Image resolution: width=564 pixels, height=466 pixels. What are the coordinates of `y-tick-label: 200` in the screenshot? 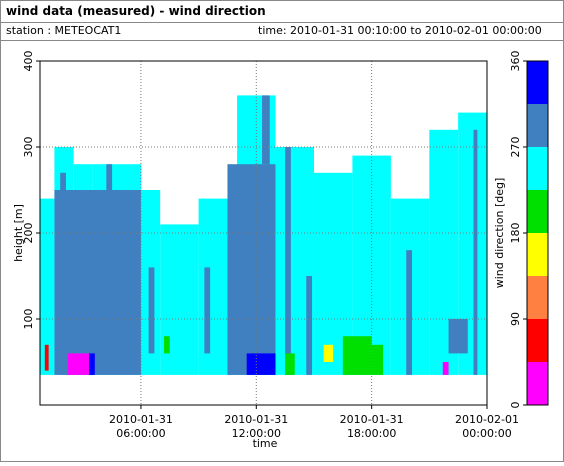 It's located at (28, 233).